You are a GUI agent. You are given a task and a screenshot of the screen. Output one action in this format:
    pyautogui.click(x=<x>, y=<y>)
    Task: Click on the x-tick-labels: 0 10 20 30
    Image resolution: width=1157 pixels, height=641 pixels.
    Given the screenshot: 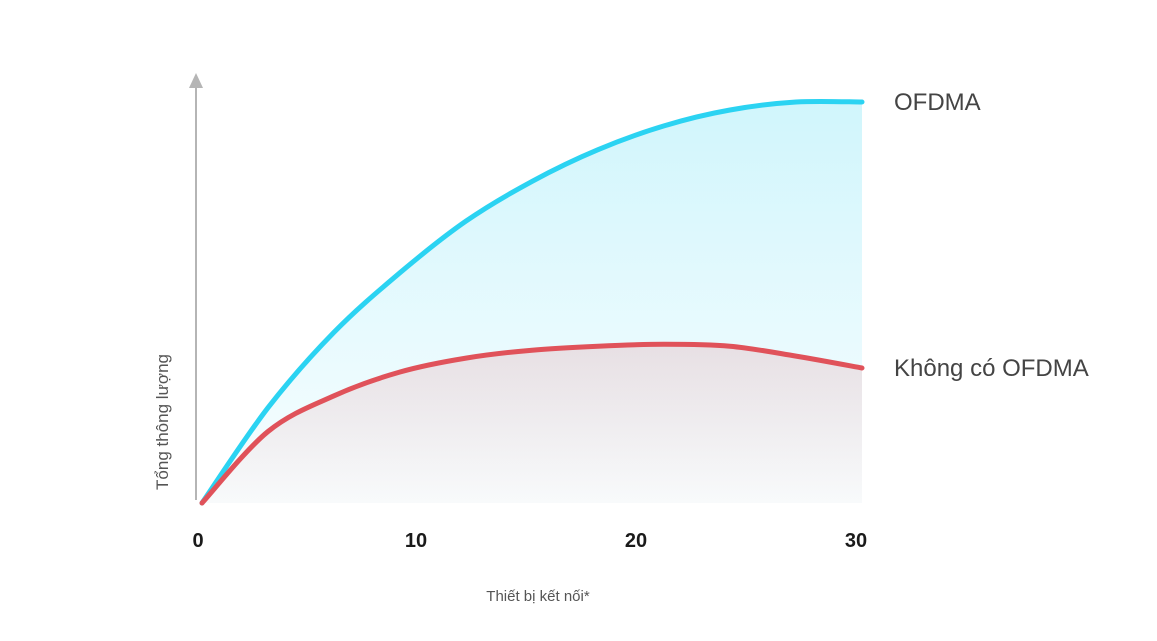 What is the action you would take?
    pyautogui.click(x=529, y=541)
    